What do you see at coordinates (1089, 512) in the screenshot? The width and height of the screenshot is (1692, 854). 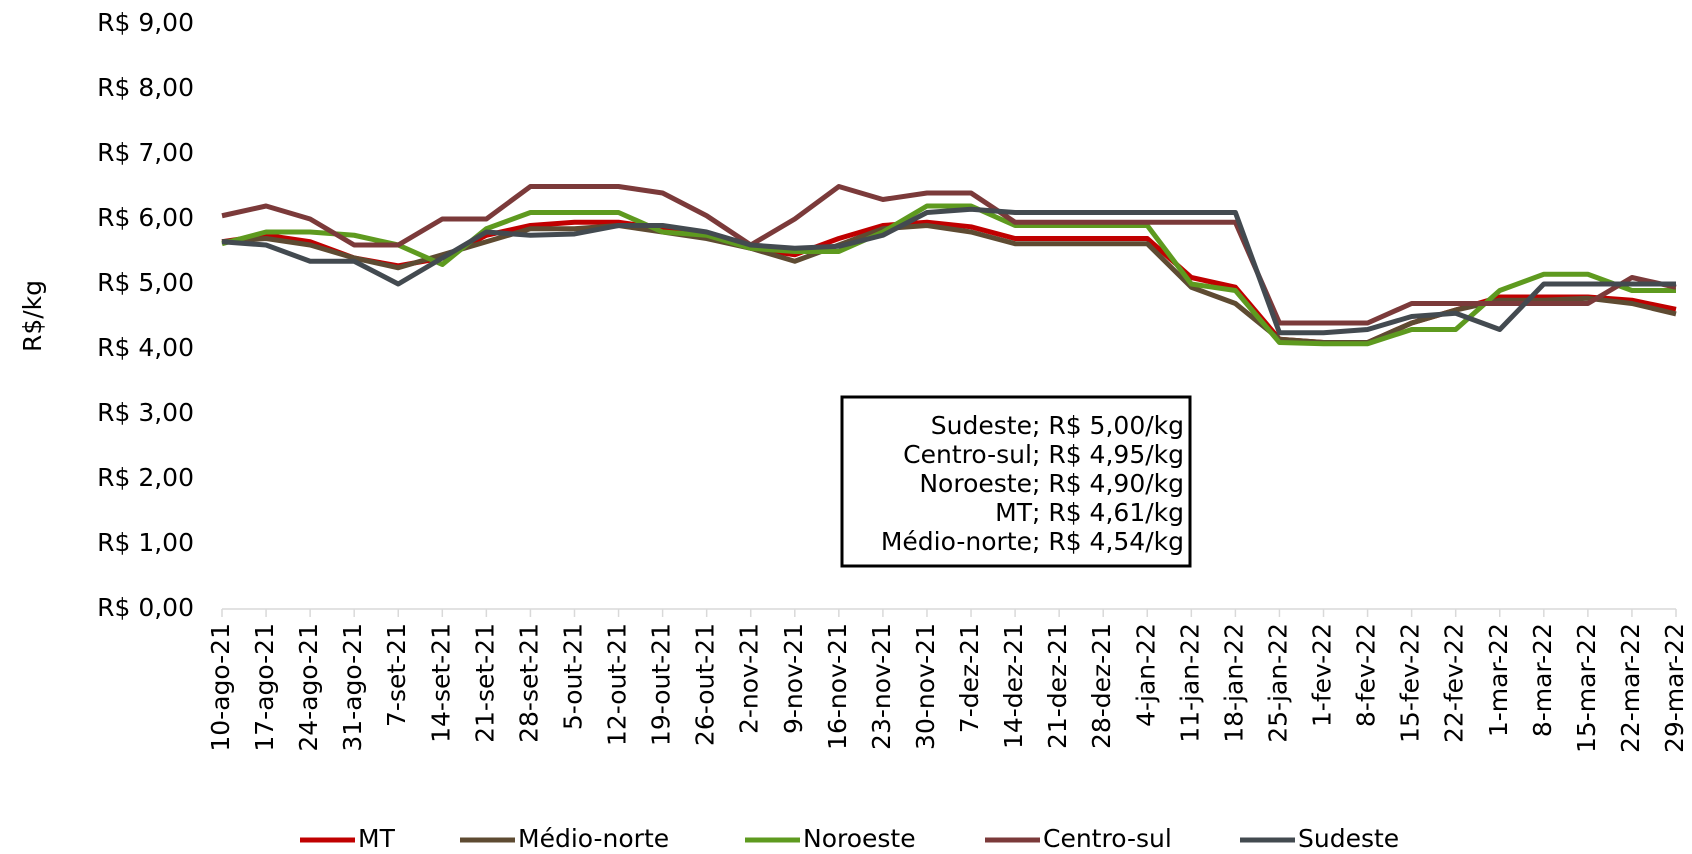 I see `annotation-text: MT; R$ 4,61/kg` at bounding box center [1089, 512].